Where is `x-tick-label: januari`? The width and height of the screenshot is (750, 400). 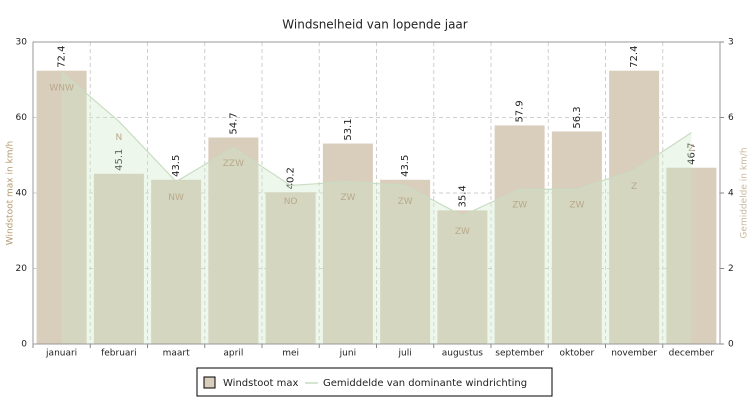
x-tick-label: januari is located at coordinates (61, 354).